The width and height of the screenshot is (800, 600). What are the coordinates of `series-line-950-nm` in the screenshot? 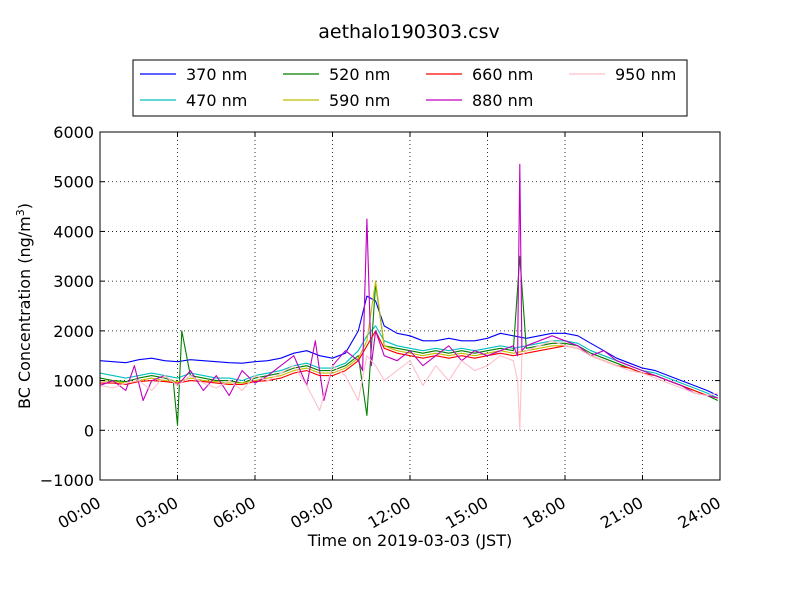 It's located at (409, 385).